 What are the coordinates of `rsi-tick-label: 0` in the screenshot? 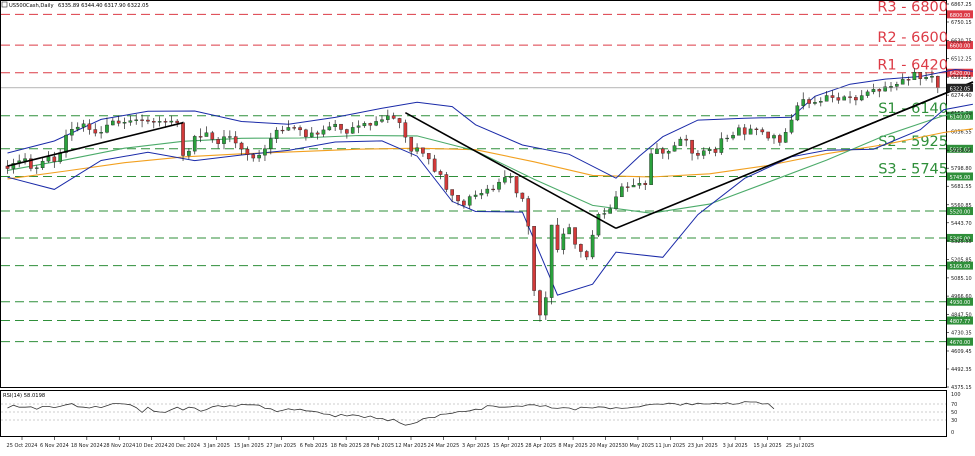 It's located at (952, 433).